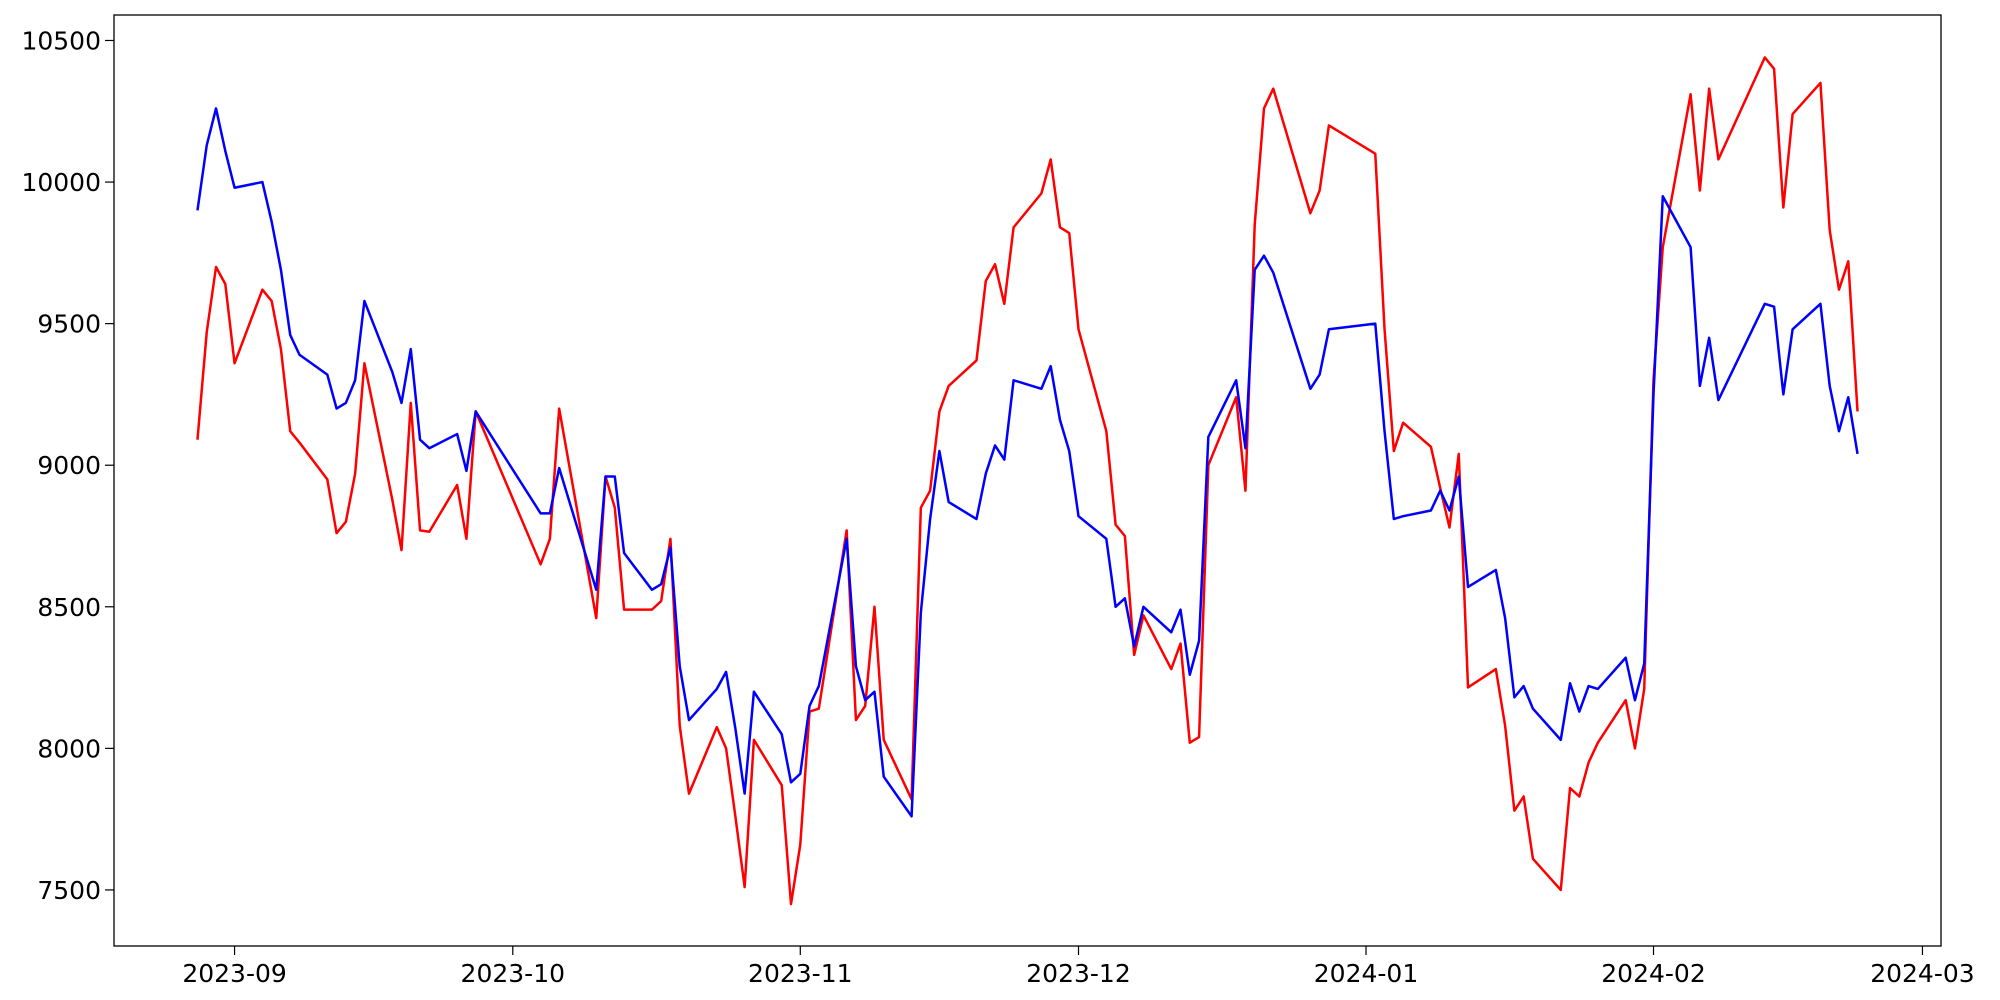 Image resolution: width=2000 pixels, height=1000 pixels. What do you see at coordinates (1078, 973) in the screenshot?
I see `x-tick-label: 2023-12` at bounding box center [1078, 973].